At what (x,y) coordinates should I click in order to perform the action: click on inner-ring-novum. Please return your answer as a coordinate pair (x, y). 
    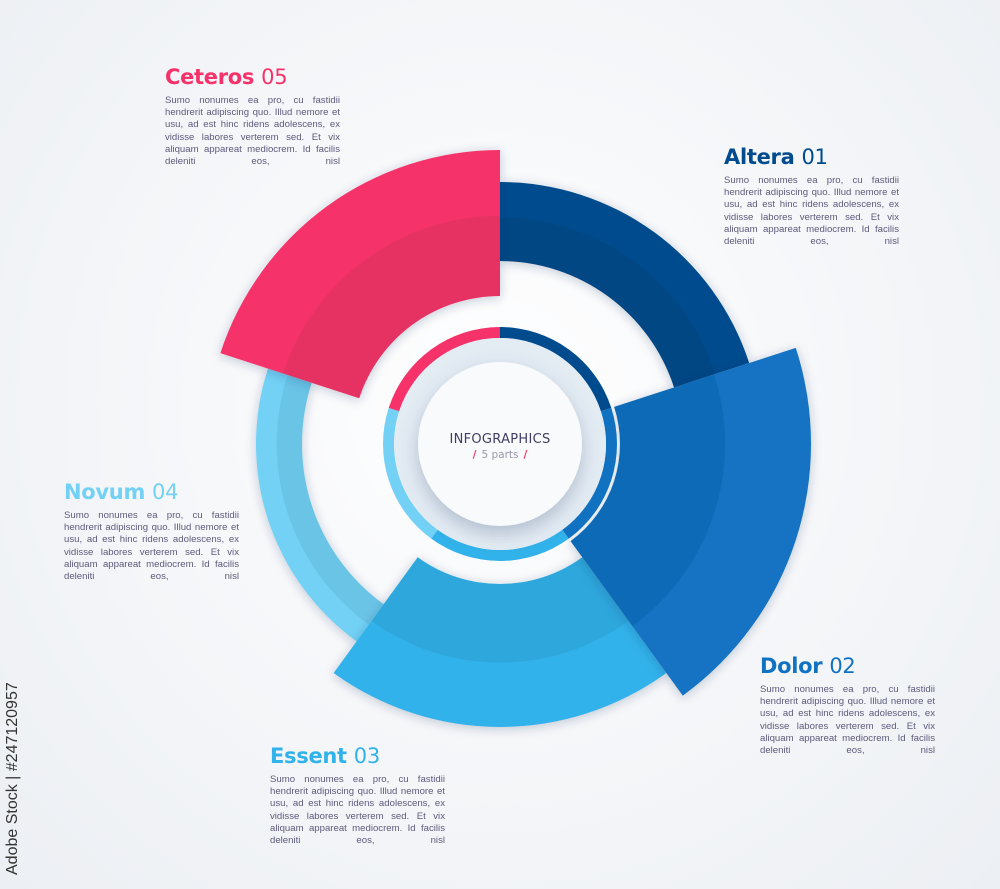
    Looking at the image, I should click on (410, 473).